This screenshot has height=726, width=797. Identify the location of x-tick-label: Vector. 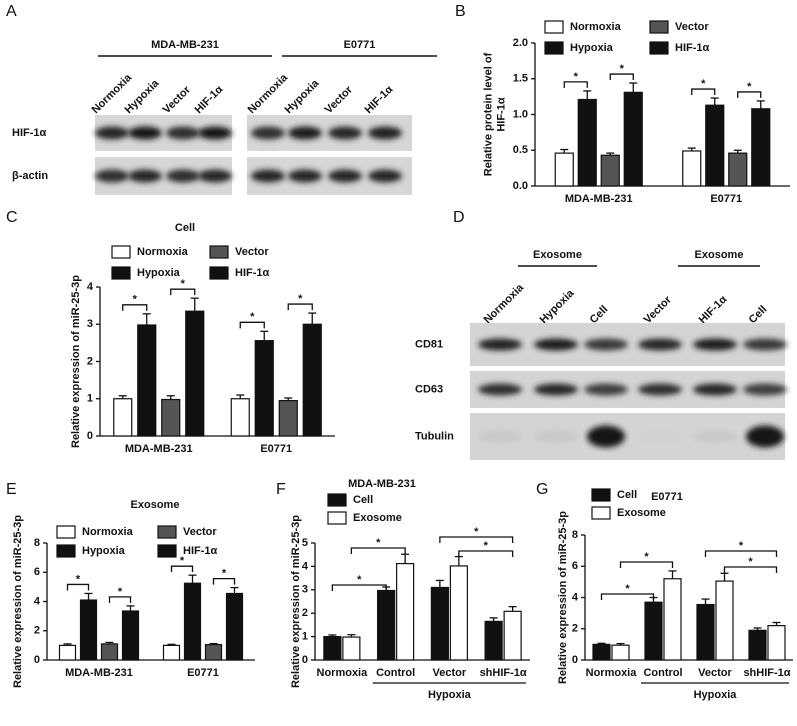
(715, 673).